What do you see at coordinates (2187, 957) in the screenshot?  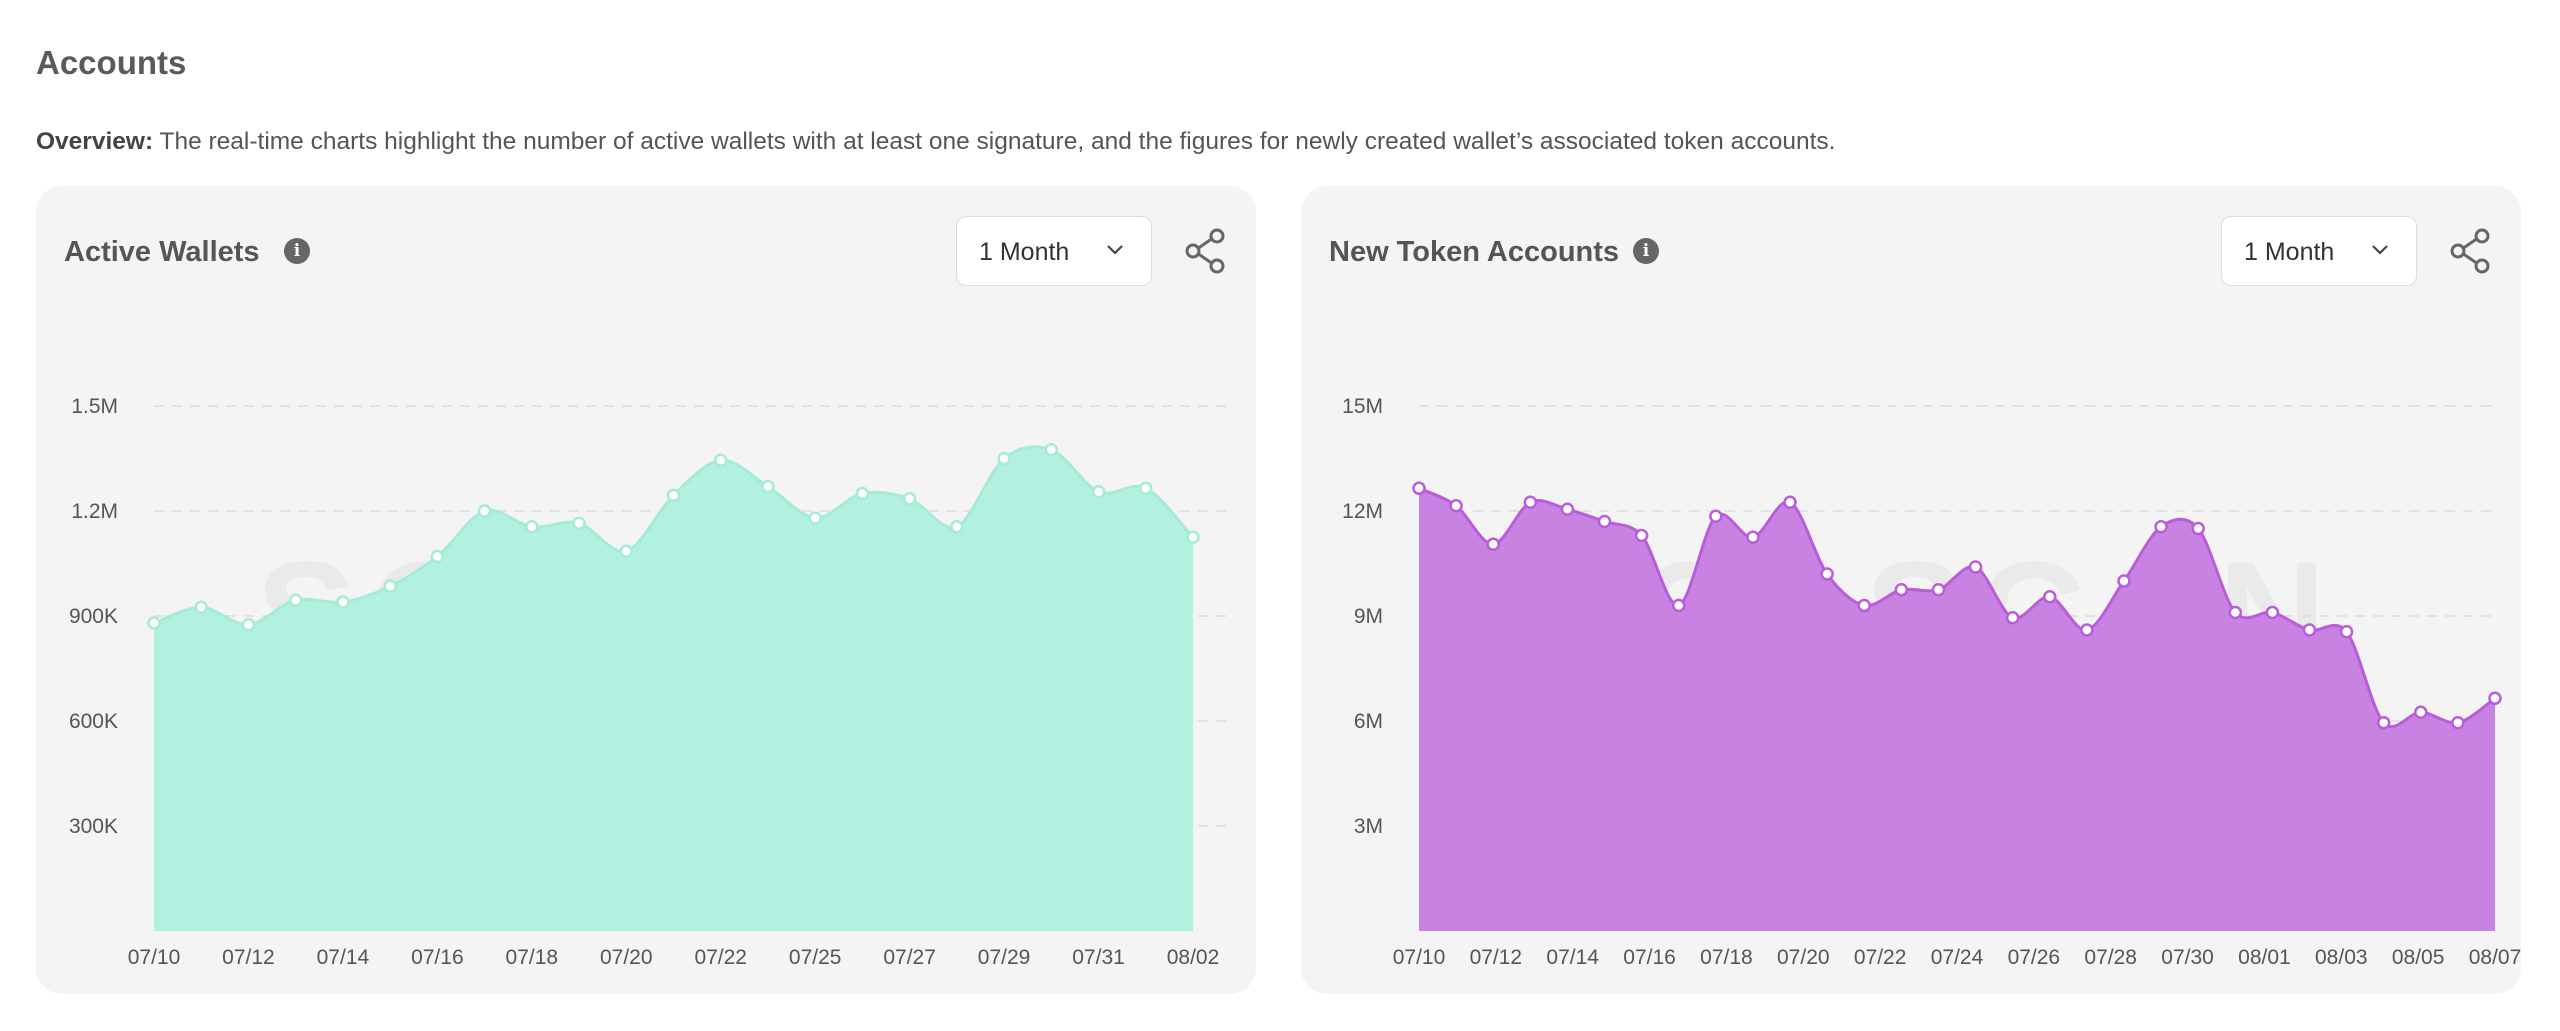 I see `x-tick-label: 07/30` at bounding box center [2187, 957].